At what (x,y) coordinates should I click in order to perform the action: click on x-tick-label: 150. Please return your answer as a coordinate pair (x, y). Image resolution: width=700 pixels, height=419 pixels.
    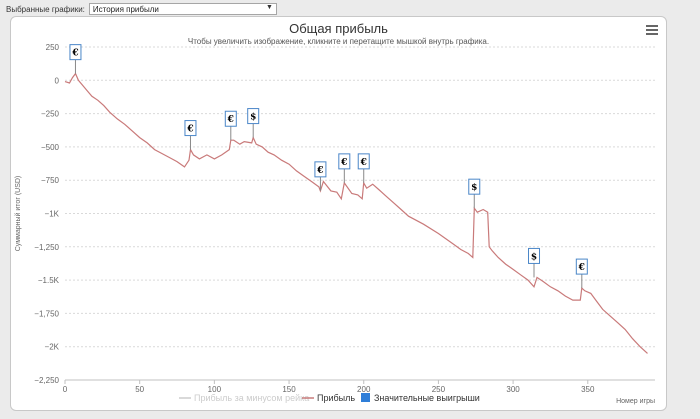
    Looking at the image, I should click on (289, 389).